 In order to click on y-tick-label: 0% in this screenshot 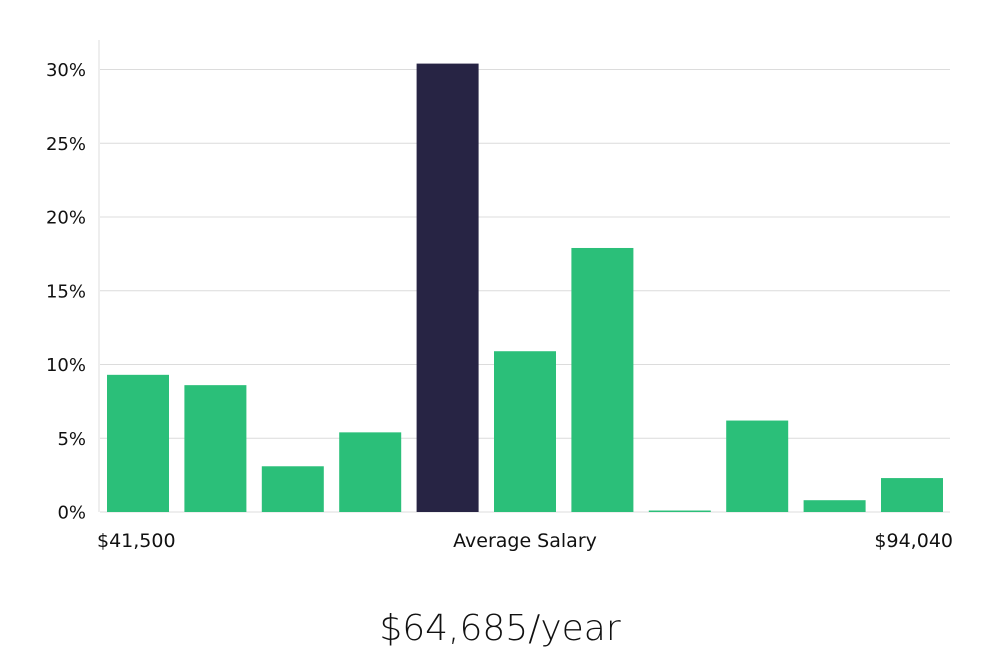, I will do `click(71, 513)`.